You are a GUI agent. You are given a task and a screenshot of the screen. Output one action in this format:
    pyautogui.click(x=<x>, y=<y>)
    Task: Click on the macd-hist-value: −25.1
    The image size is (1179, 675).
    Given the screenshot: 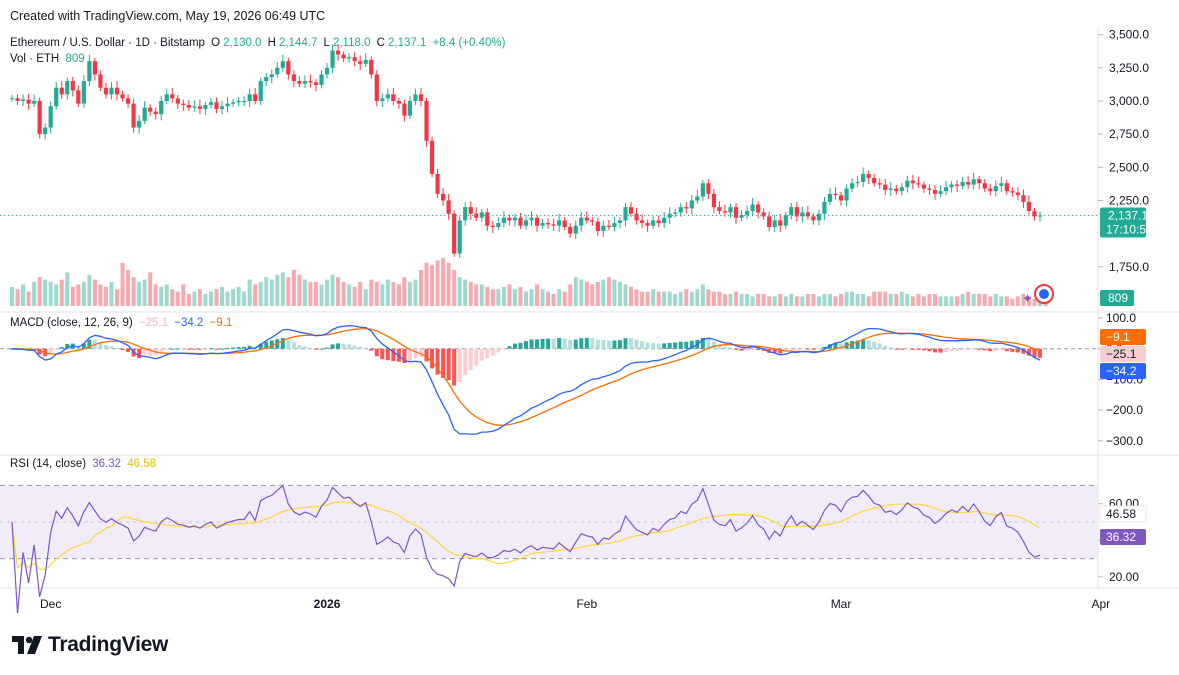 What is the action you would take?
    pyautogui.click(x=153, y=323)
    